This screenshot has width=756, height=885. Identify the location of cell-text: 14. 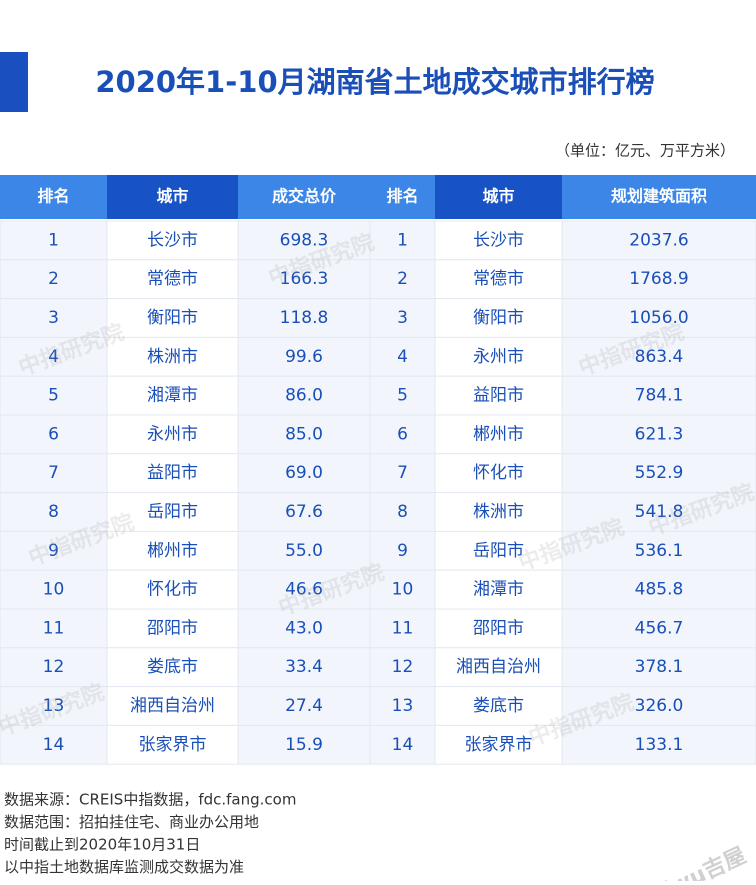
(403, 745).